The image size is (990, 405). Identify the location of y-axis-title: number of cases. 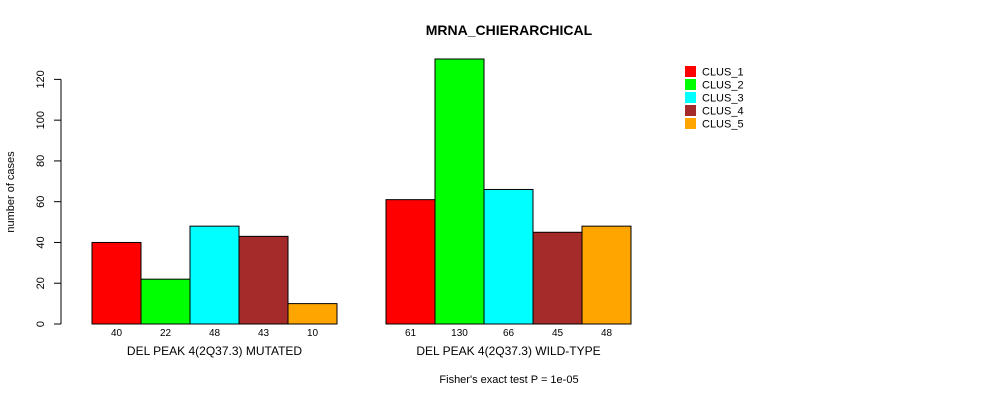
(11, 192).